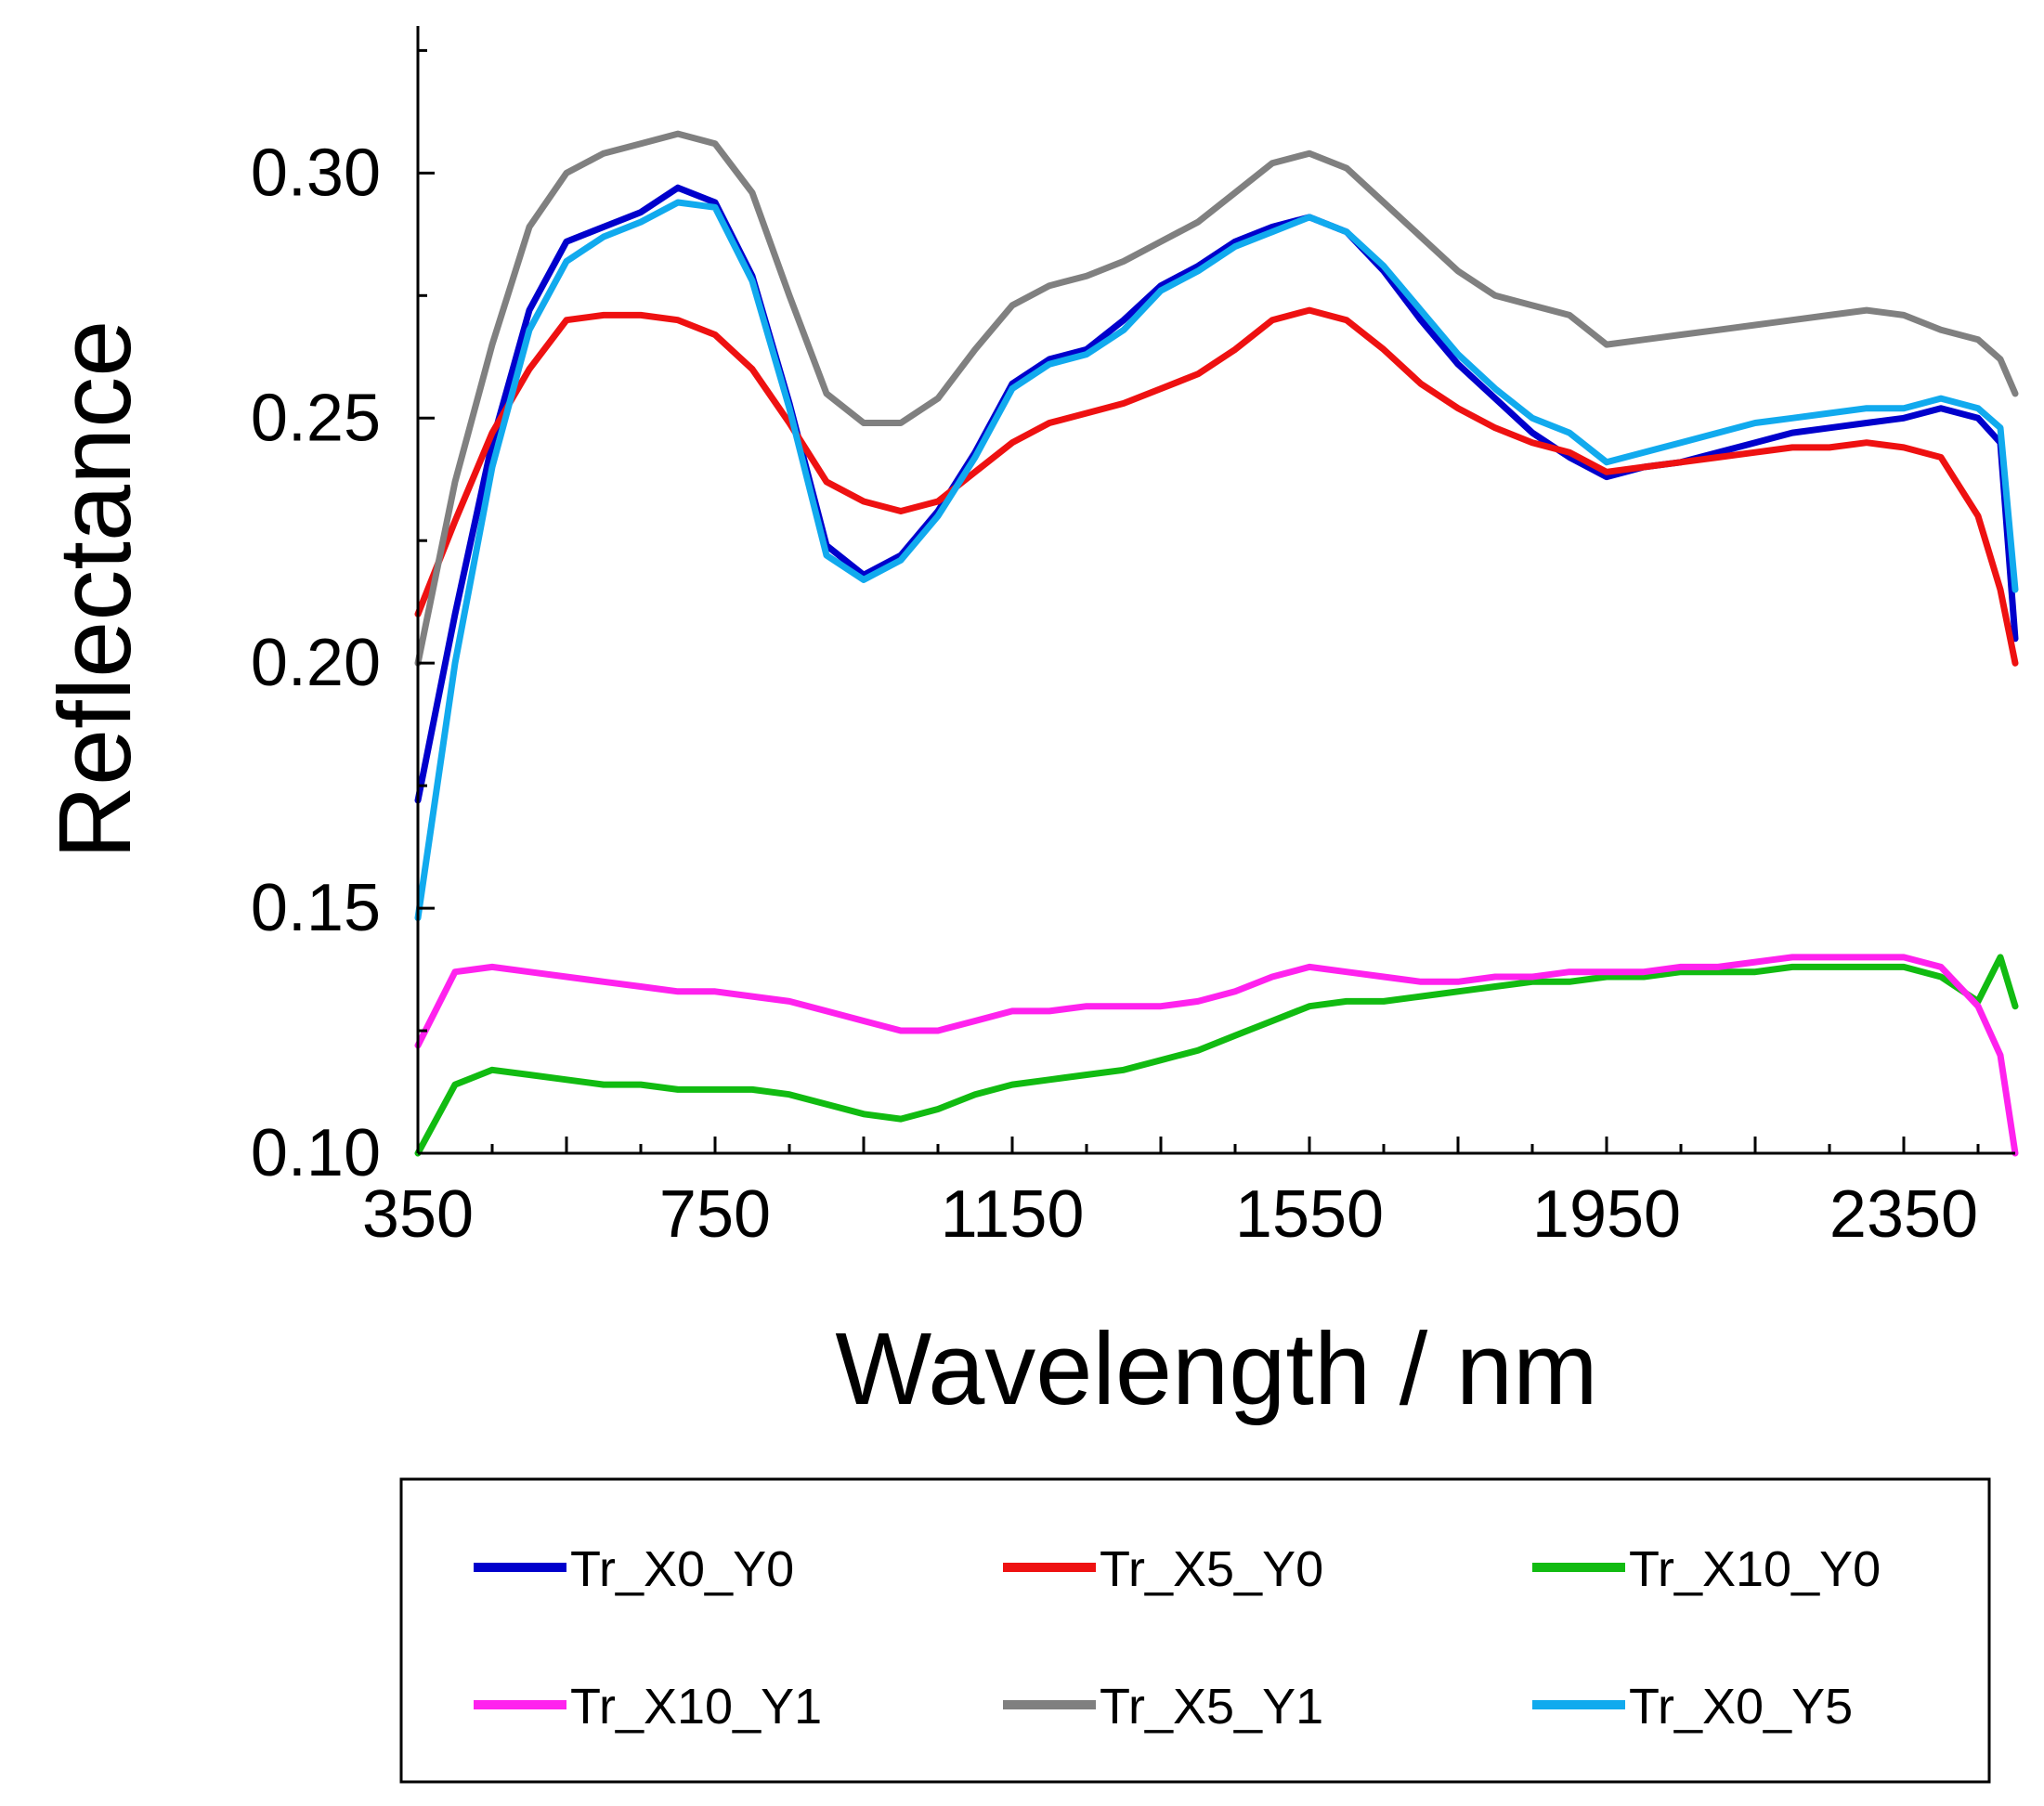 This screenshot has height=1806, width=2044. I want to click on legend-label: Tr_X10_Y0, so click(1755, 1569).